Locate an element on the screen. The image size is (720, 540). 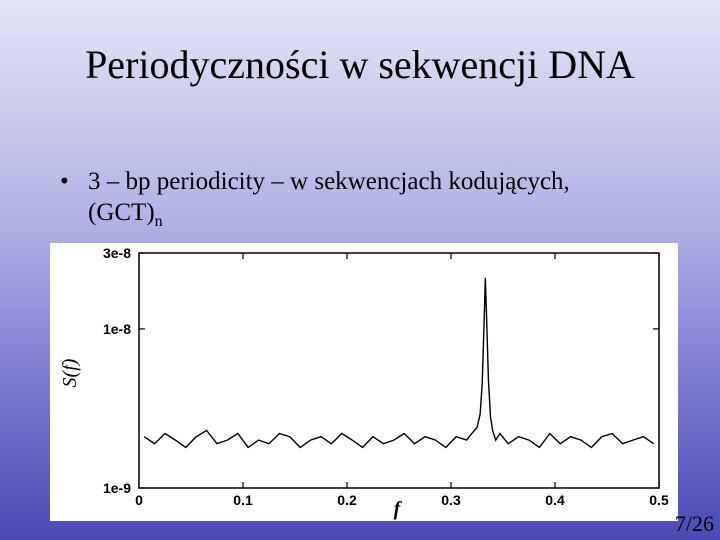
x-axis-label: f is located at coordinates (398, 509).